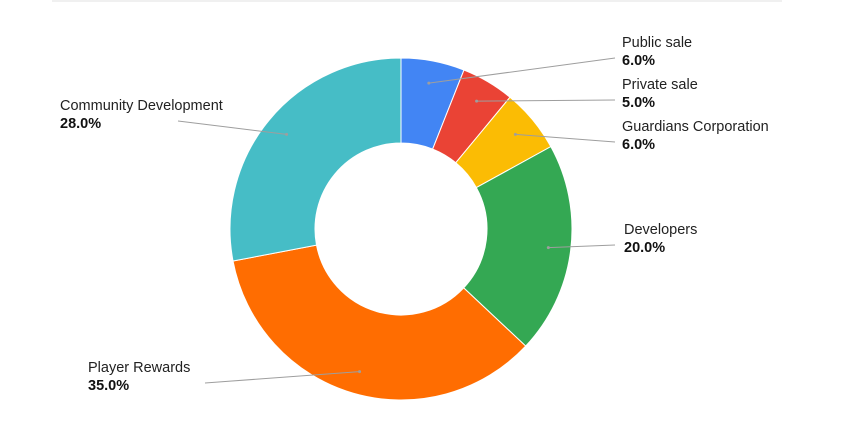 This screenshot has height=427, width=850. I want to click on value-private-sale: 5.0%, so click(638, 103).